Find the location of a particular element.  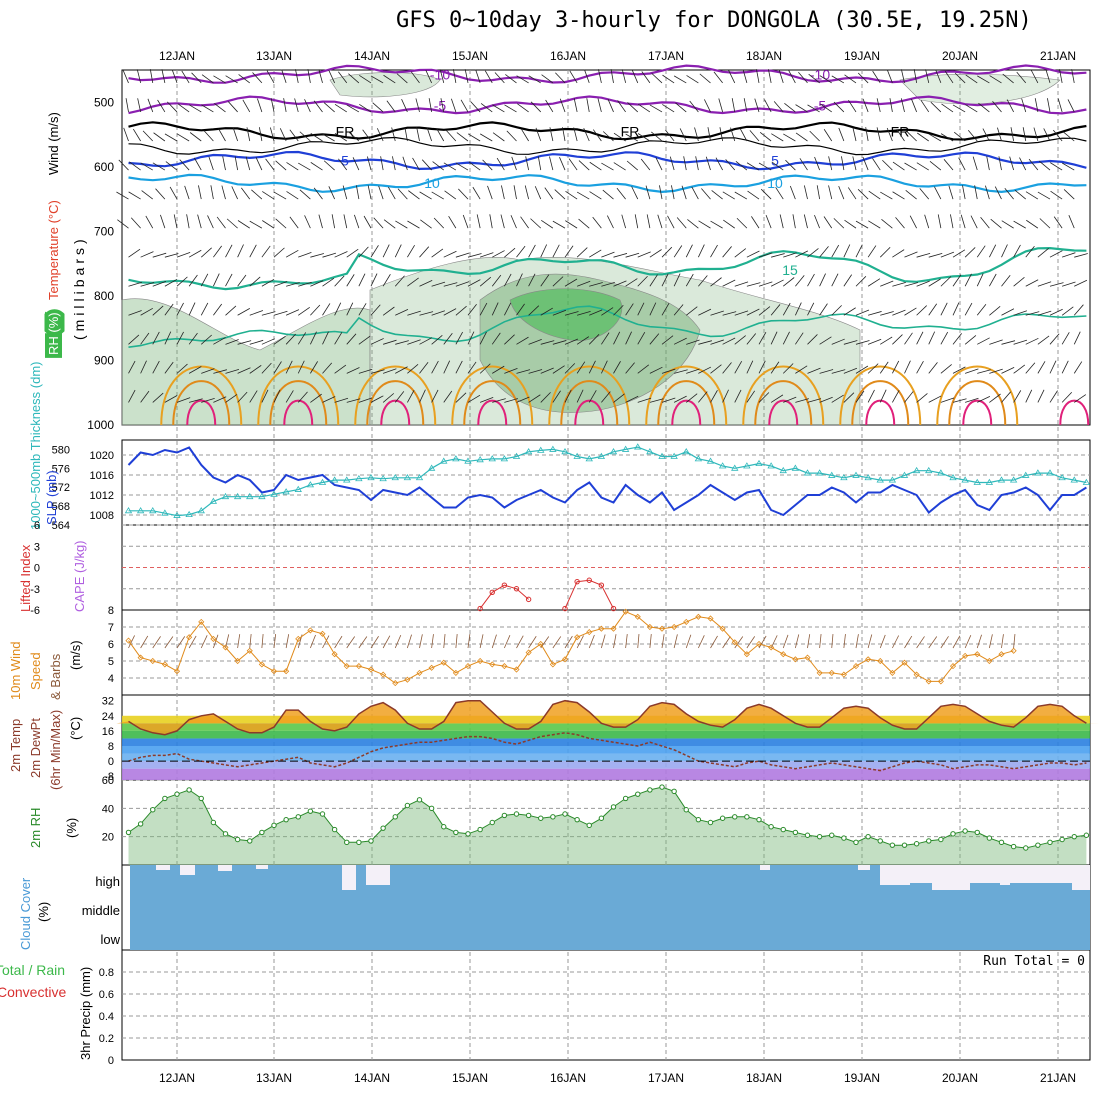

wind-tick: 4 is located at coordinates (111, 679).